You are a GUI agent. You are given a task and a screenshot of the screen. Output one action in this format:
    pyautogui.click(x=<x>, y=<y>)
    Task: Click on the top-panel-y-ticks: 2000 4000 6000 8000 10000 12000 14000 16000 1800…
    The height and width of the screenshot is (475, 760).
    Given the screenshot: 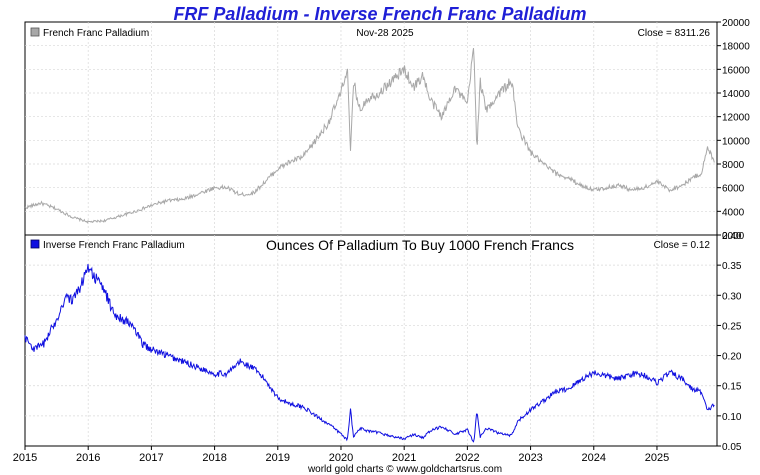 What is the action you would take?
    pyautogui.click(x=733, y=130)
    